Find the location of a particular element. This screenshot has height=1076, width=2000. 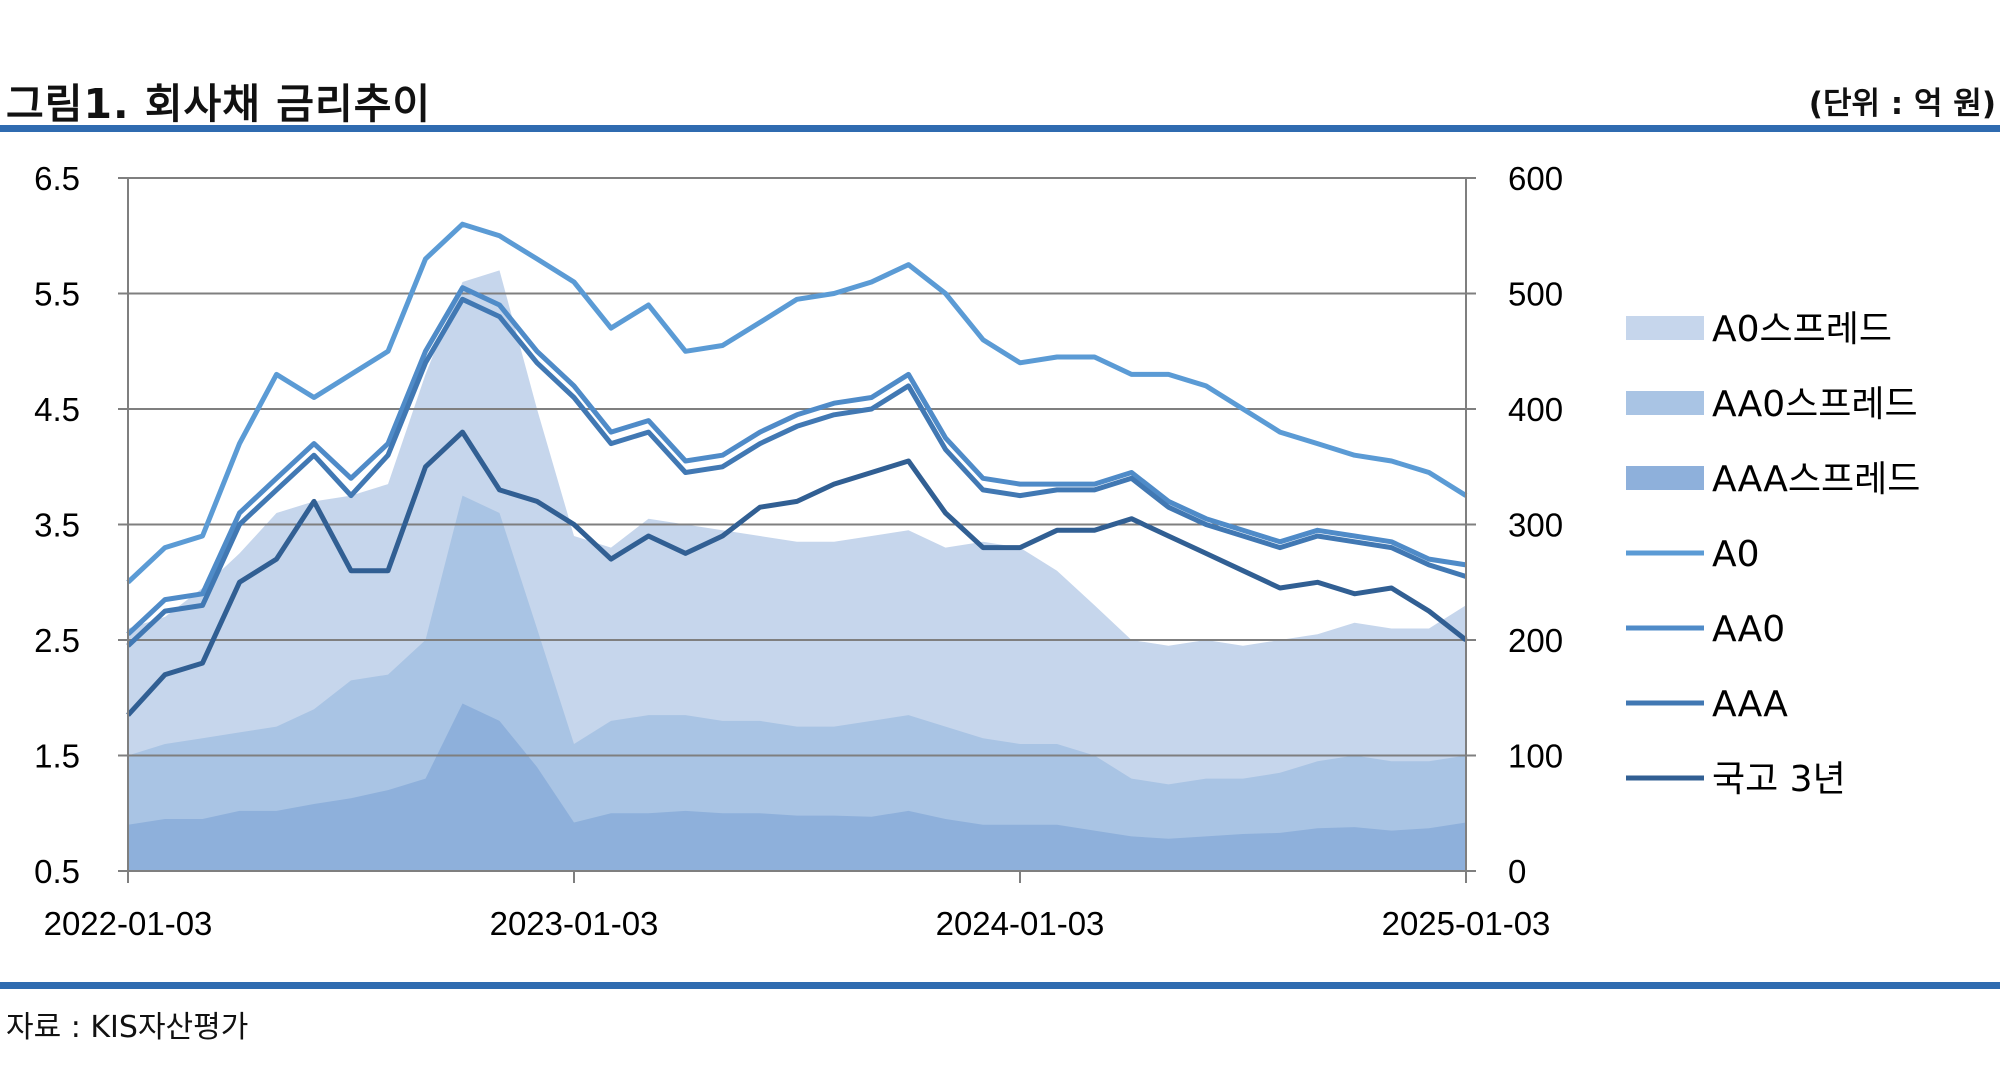

top-divider is located at coordinates (1000, 128).